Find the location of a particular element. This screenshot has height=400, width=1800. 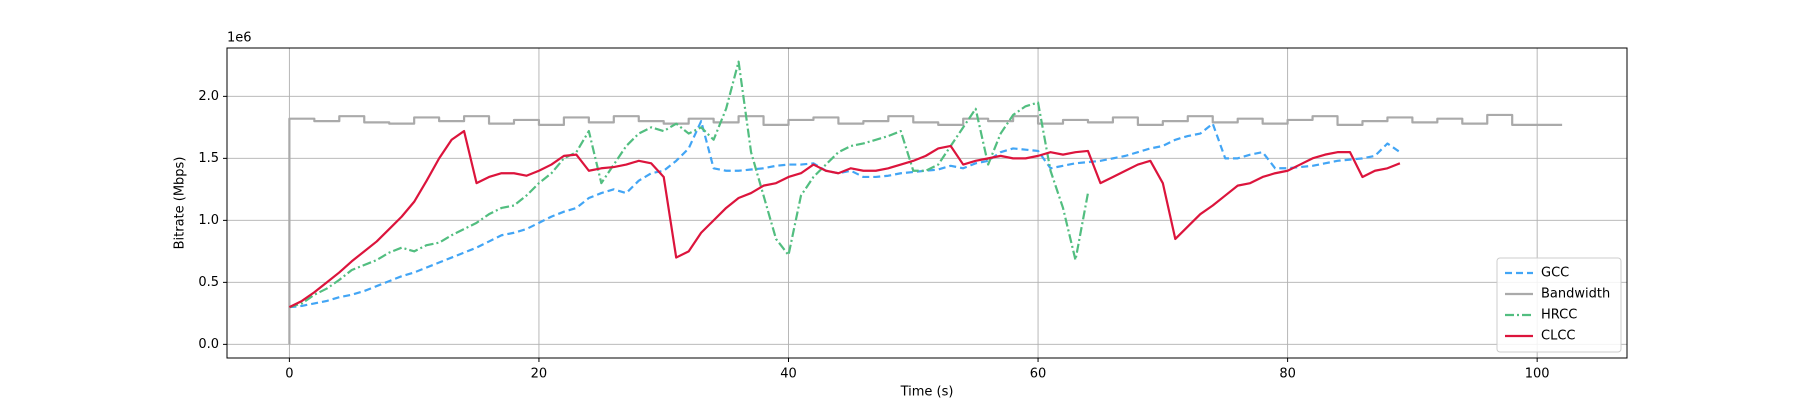

x-tick-label: 80 is located at coordinates (1287, 374).